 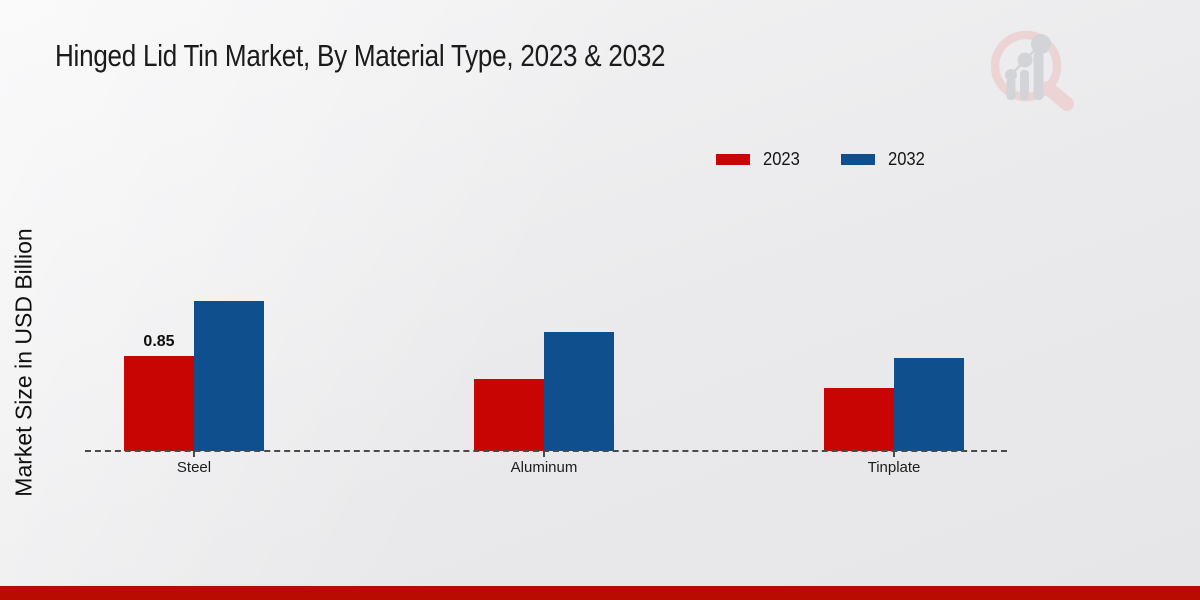 What do you see at coordinates (781, 159) in the screenshot?
I see `legend-label-2023: 2023` at bounding box center [781, 159].